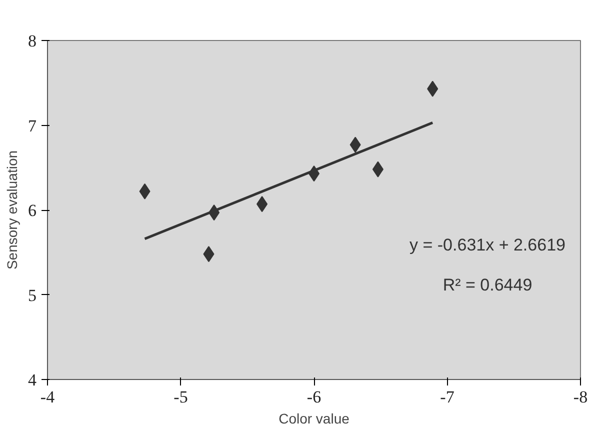  I want to click on x-tick-label: -7, so click(447, 397).